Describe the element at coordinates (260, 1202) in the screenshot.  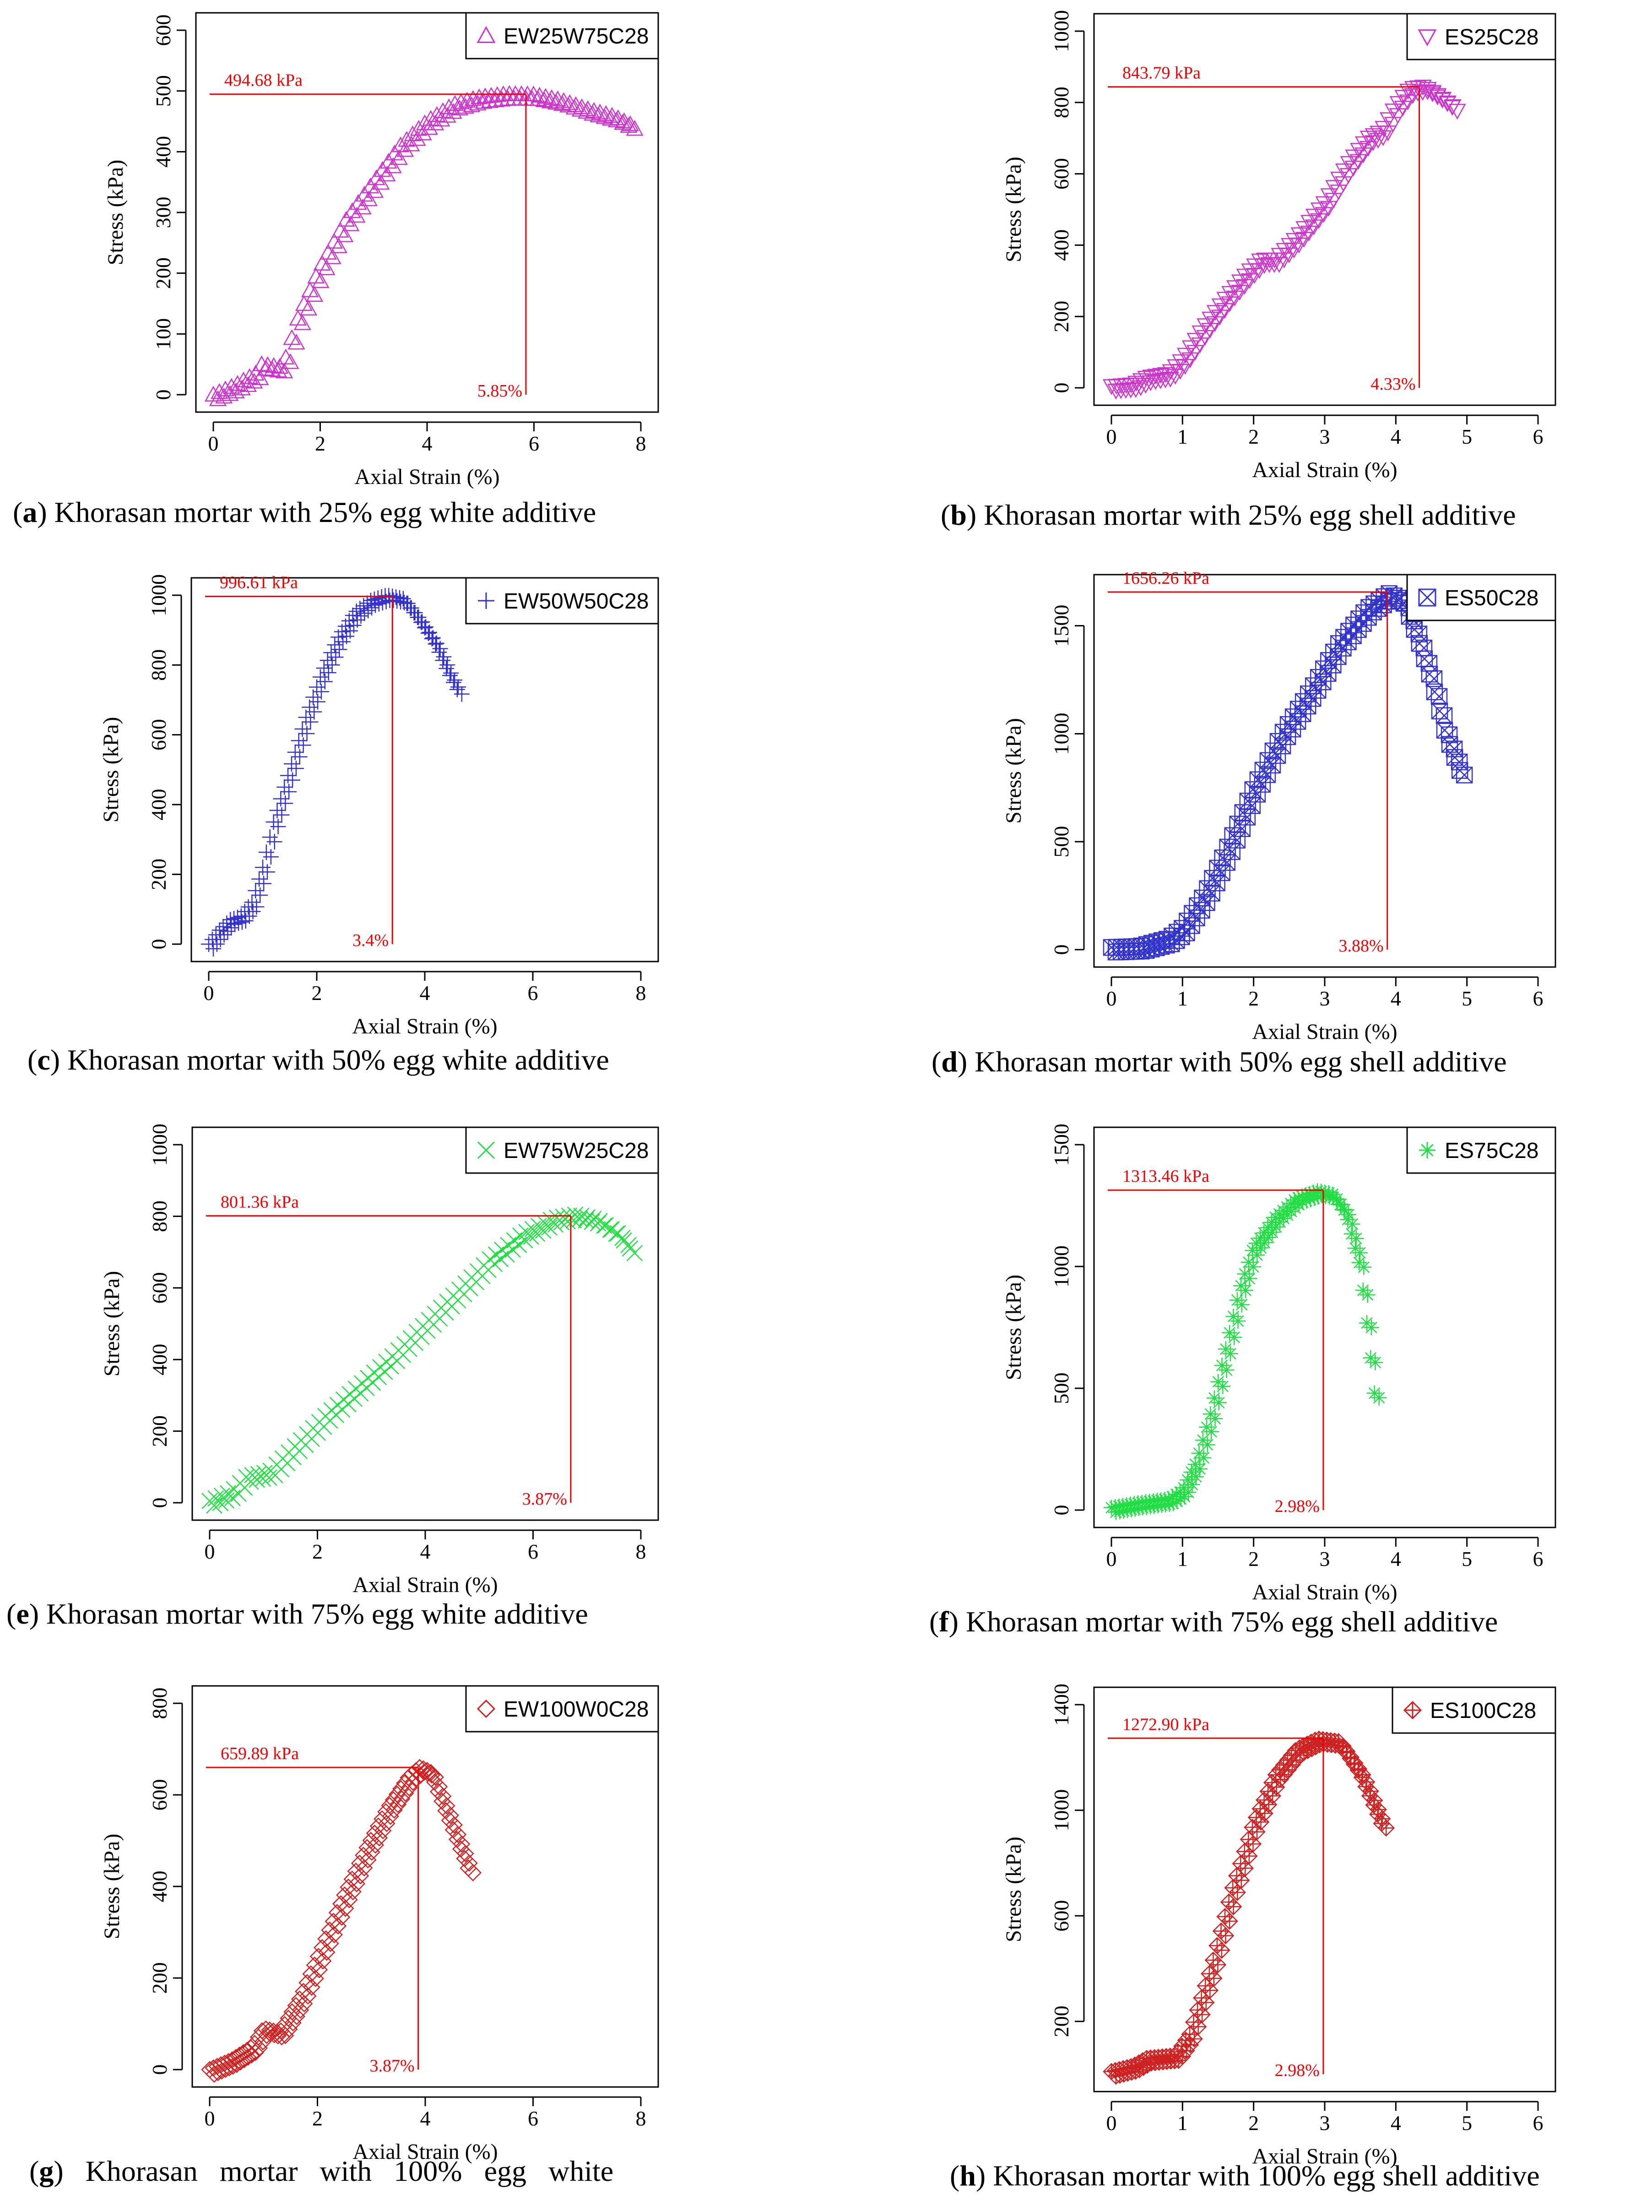
I see `peak-stress-label: 801.36 kPa` at that location.